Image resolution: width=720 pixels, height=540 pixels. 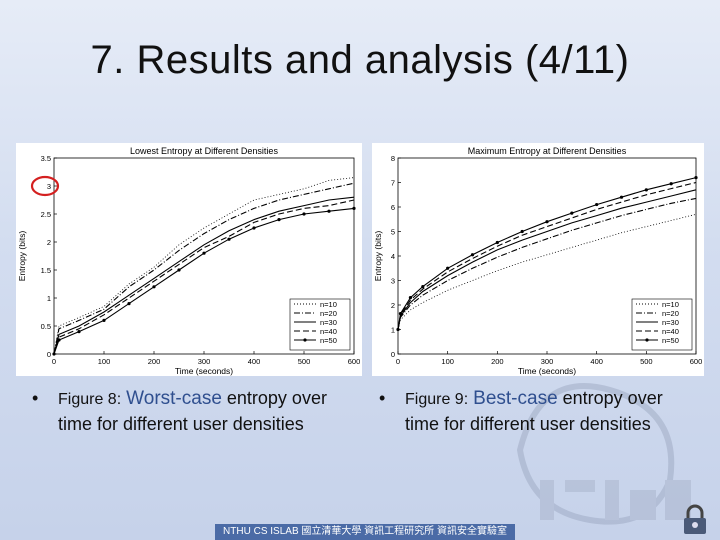 I want to click on y-tick-label: 7, so click(x=393, y=183).